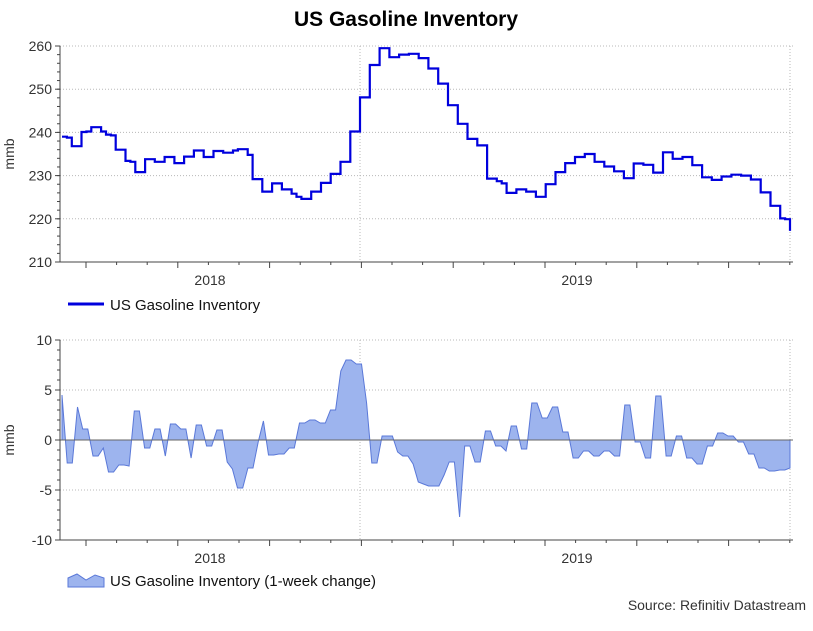  Describe the element at coordinates (42, 540) in the screenshot. I see `bottom-ytick-label: -10` at that location.